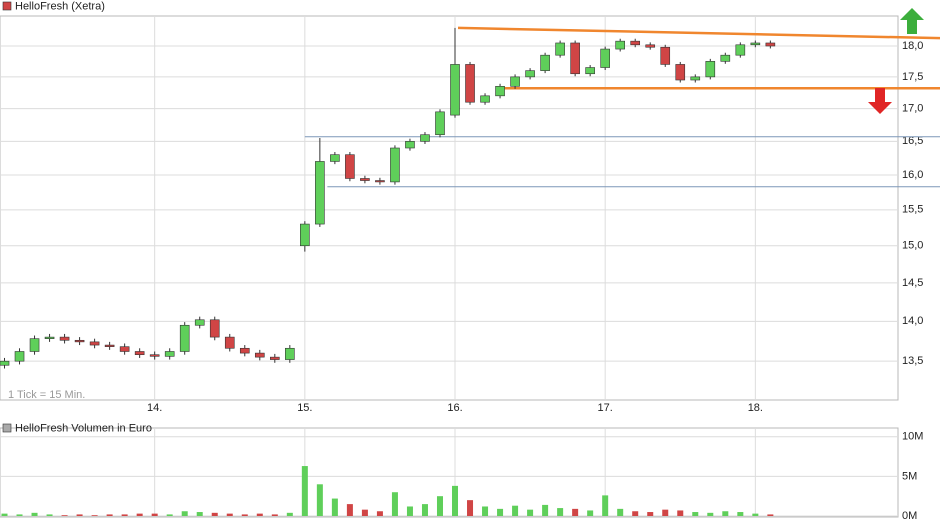 The height and width of the screenshot is (526, 940). I want to click on y-tick-label: 15,0, so click(912, 246).